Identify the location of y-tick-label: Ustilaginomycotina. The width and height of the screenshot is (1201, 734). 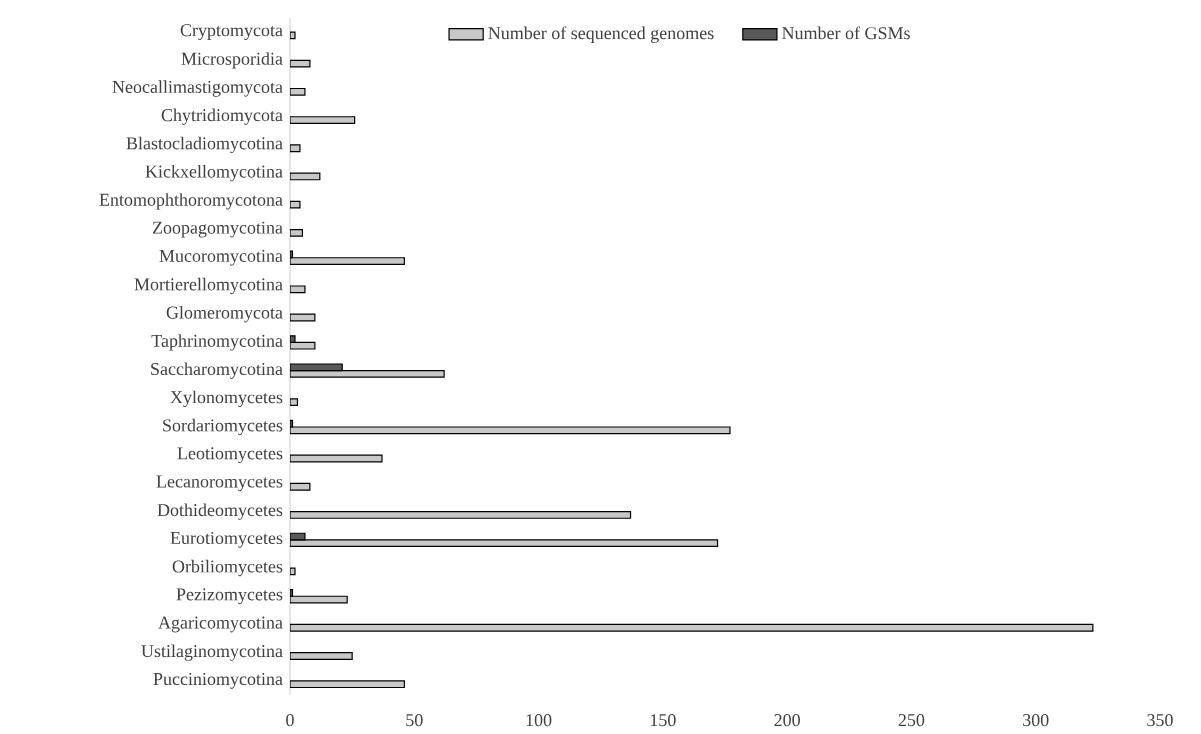
(212, 652).